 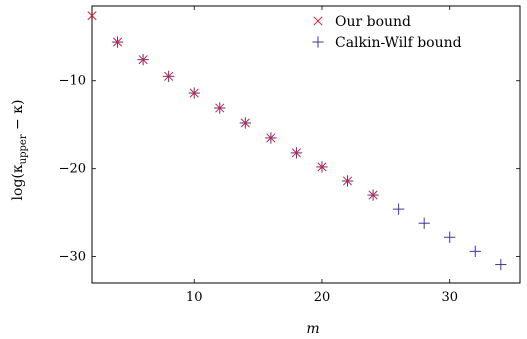 What do you see at coordinates (398, 43) in the screenshot?
I see `legend-label-calkin-wilf-bound: Calkin-Wilf bound` at bounding box center [398, 43].